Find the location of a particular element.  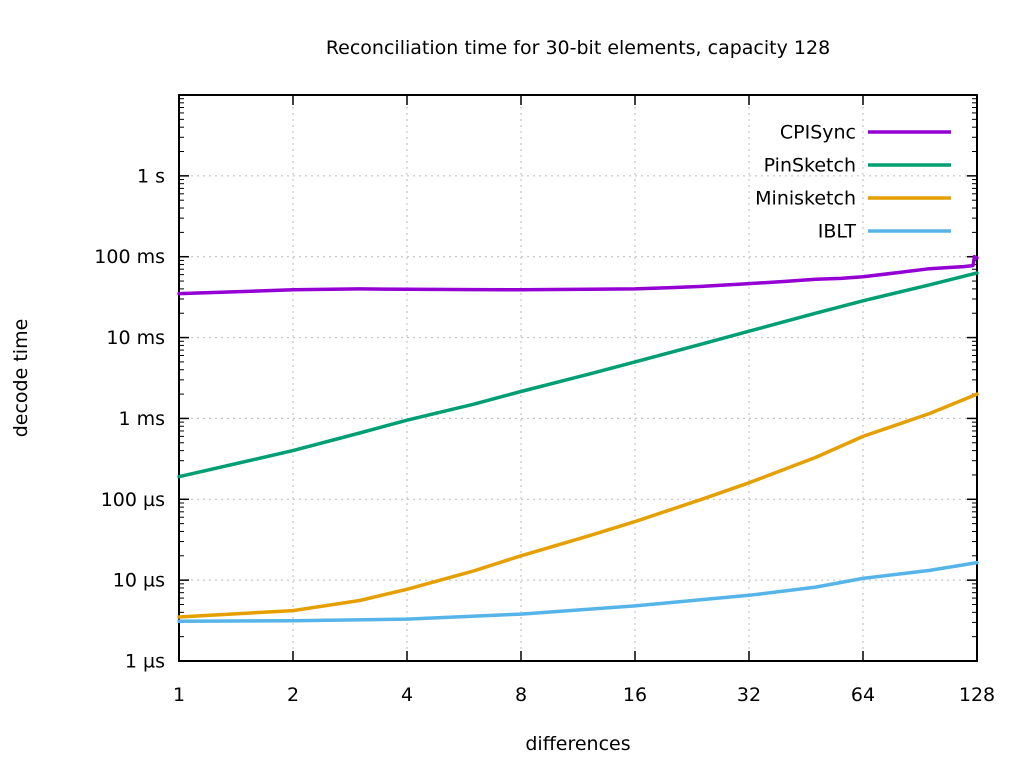

legend-label: CPISync is located at coordinates (818, 133).